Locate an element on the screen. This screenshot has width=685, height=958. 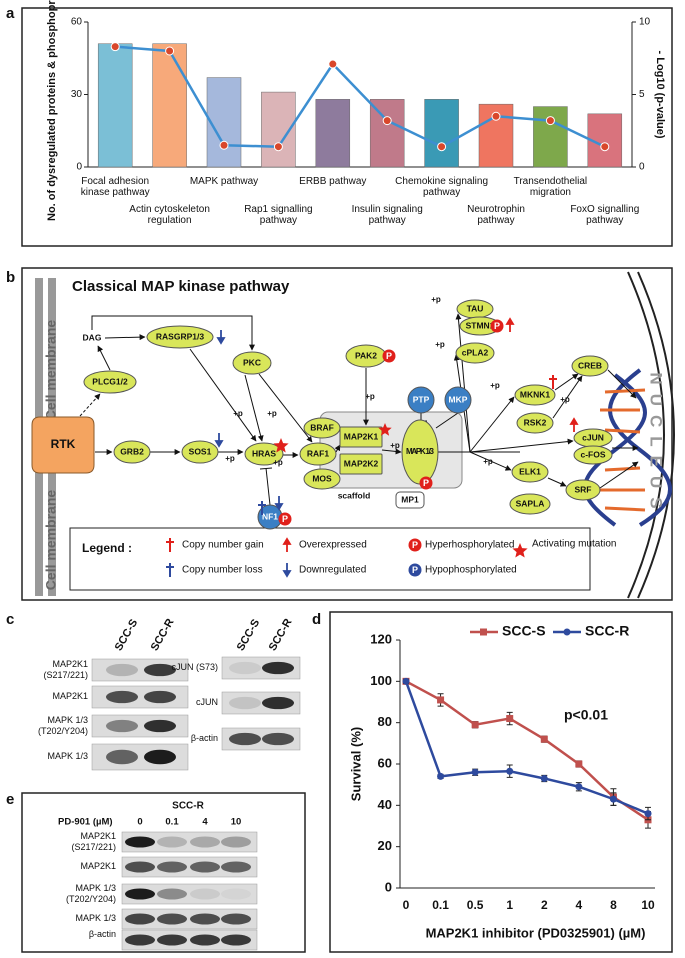
copy-gain-mark is located at coordinates (553, 382).